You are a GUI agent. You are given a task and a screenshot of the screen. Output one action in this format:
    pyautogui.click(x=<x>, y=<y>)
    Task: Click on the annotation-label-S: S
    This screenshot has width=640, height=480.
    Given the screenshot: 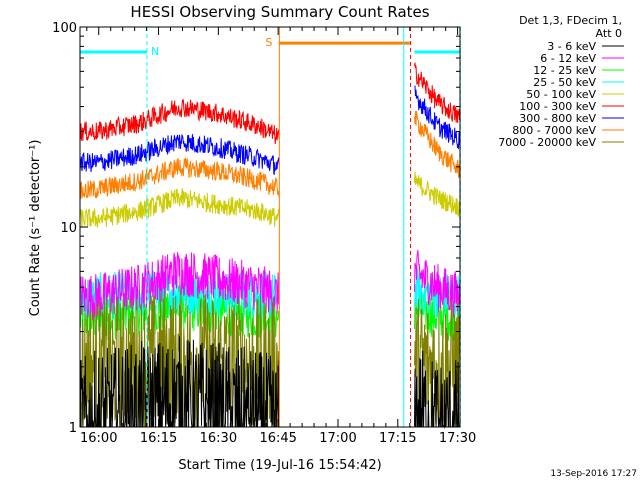 What is the action you would take?
    pyautogui.click(x=268, y=42)
    